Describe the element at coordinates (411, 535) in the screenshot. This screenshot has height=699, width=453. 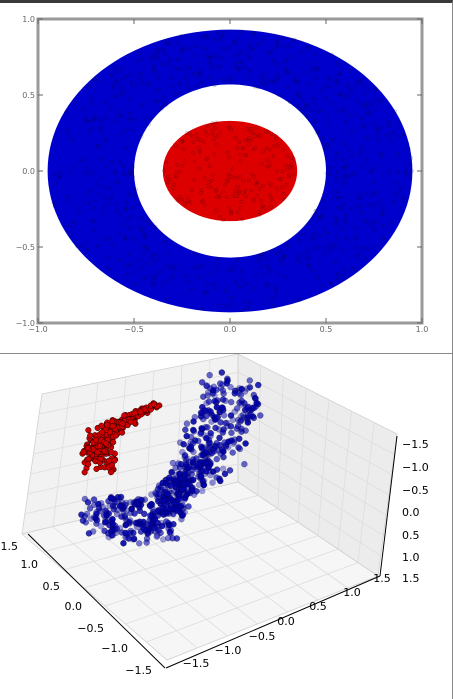
I see `z-tick-label: 0.5` at that location.